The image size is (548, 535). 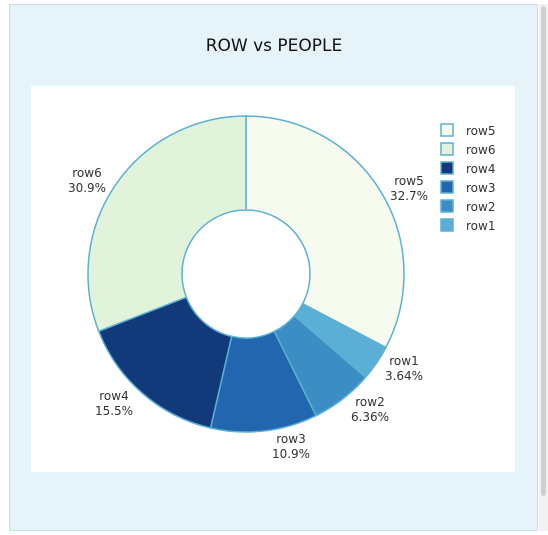 What do you see at coordinates (86, 173) in the screenshot?
I see `slice-label-row6: row6` at bounding box center [86, 173].